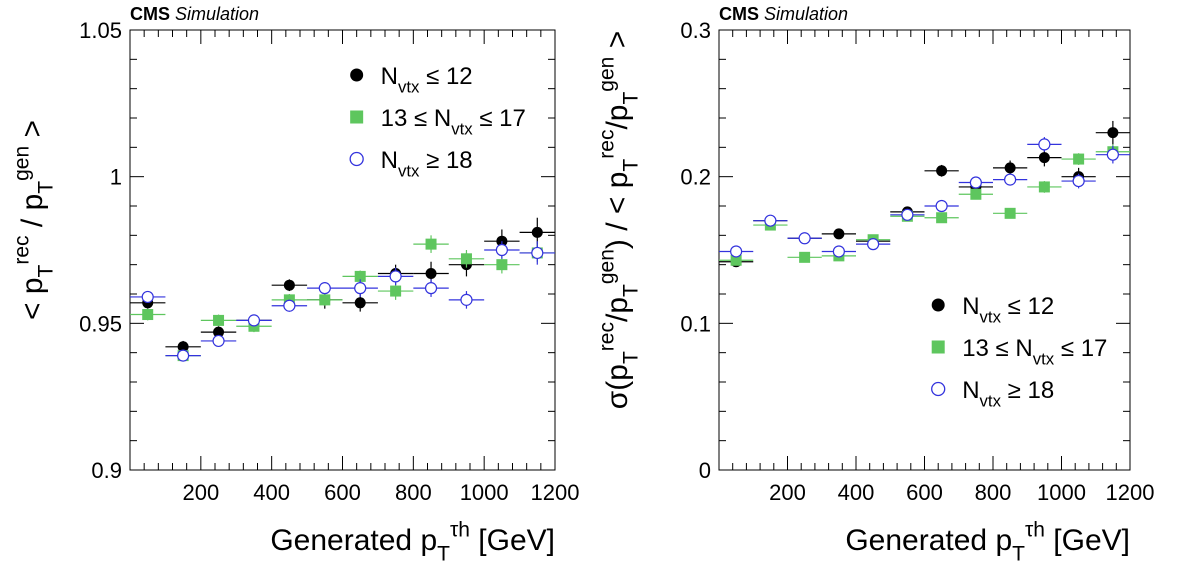 The width and height of the screenshot is (1184, 570). What do you see at coordinates (695, 30) in the screenshot?
I see `y-tick-label: 0.3` at bounding box center [695, 30].